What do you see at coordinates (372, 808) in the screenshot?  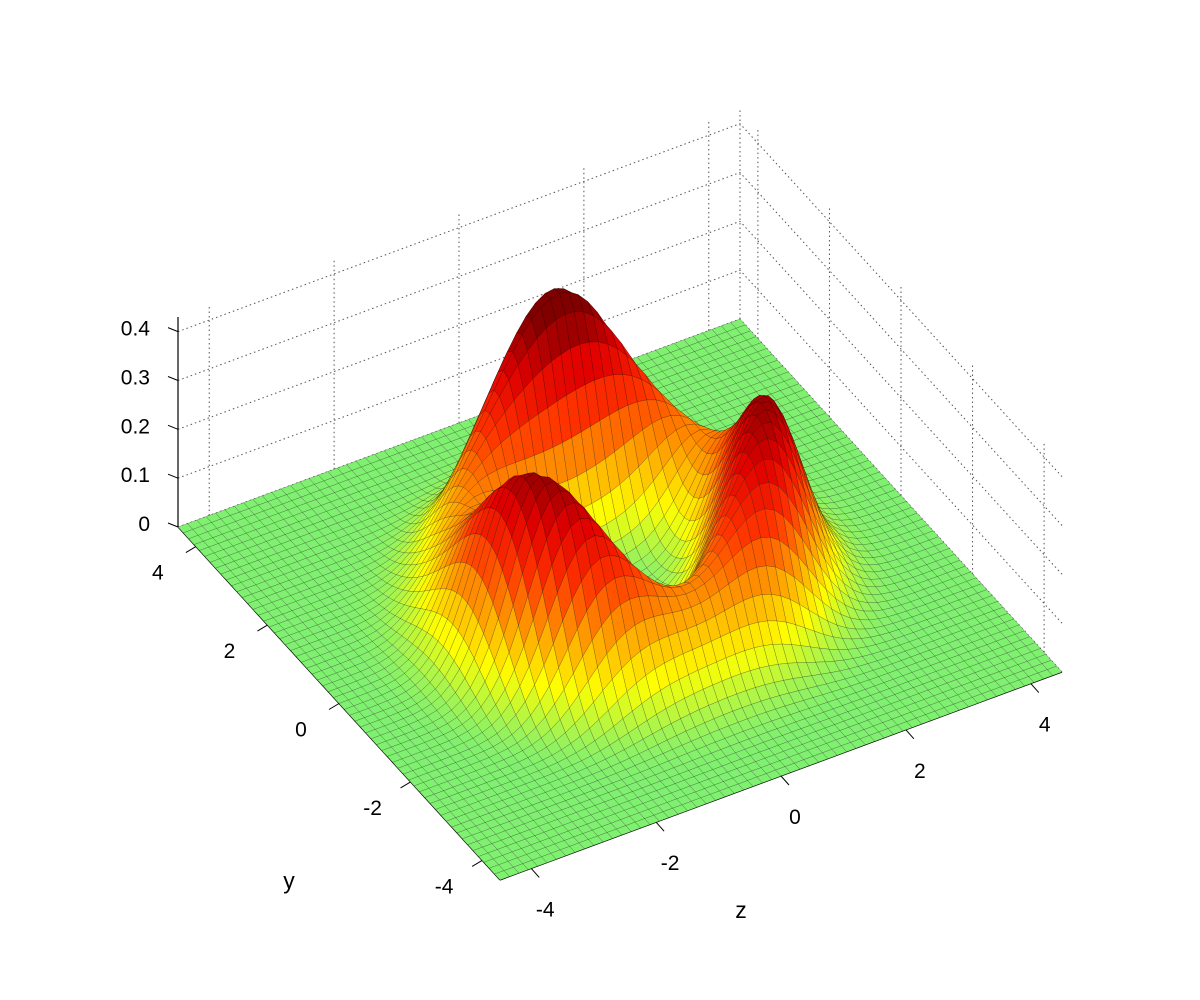 I see `y-tick-label: -2` at bounding box center [372, 808].